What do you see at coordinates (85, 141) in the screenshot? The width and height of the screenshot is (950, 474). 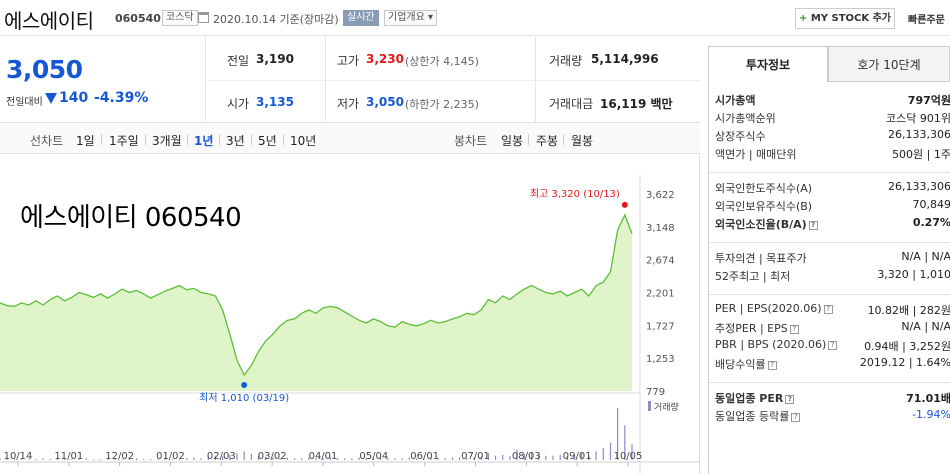 I see `period-1d: 1일` at bounding box center [85, 141].